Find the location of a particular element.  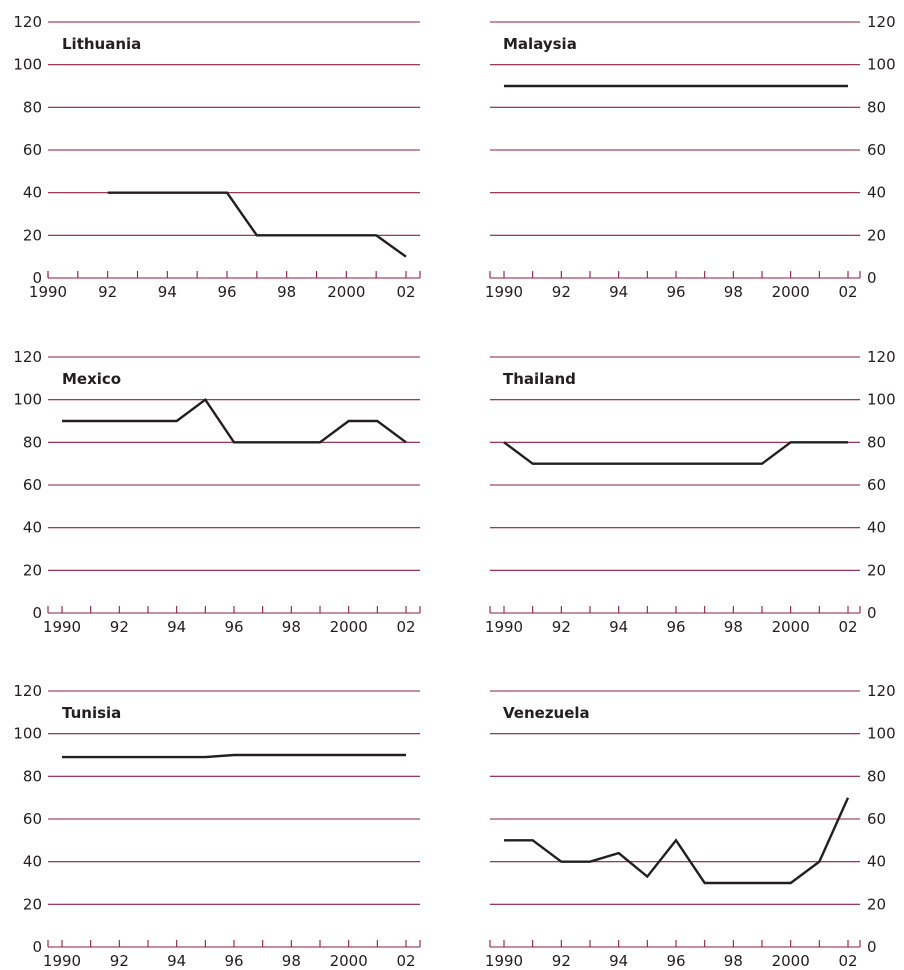

series-line-venezuela is located at coordinates (677, 841).